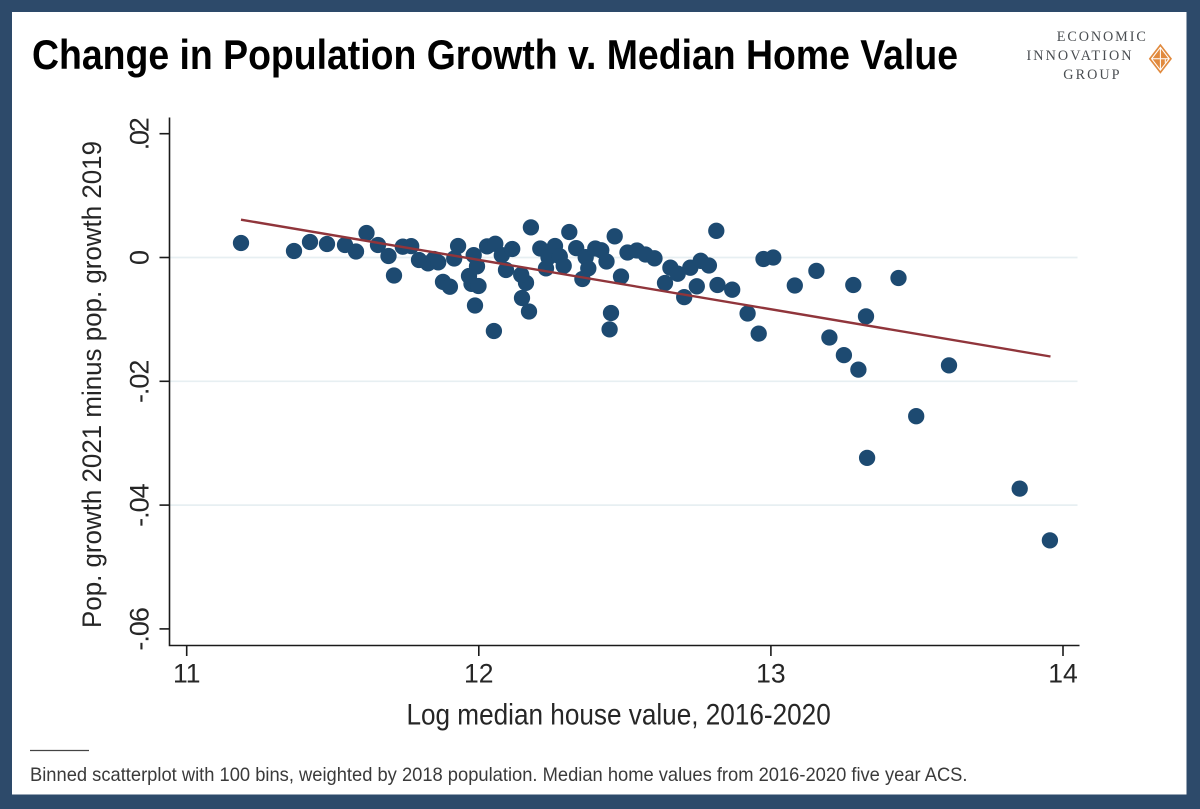 This screenshot has width=1200, height=809. What do you see at coordinates (1062, 673) in the screenshot?
I see `svg-text: 14` at bounding box center [1062, 673].